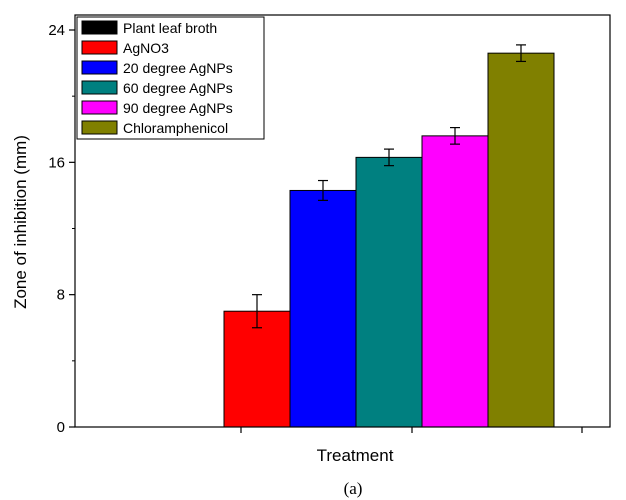 The height and width of the screenshot is (500, 626). I want to click on legend-label-5: Chloramphenicol, so click(175, 128).